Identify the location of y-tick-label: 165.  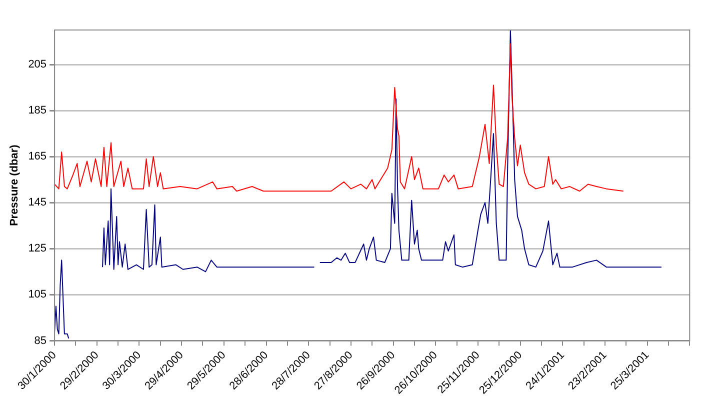
(37, 156).